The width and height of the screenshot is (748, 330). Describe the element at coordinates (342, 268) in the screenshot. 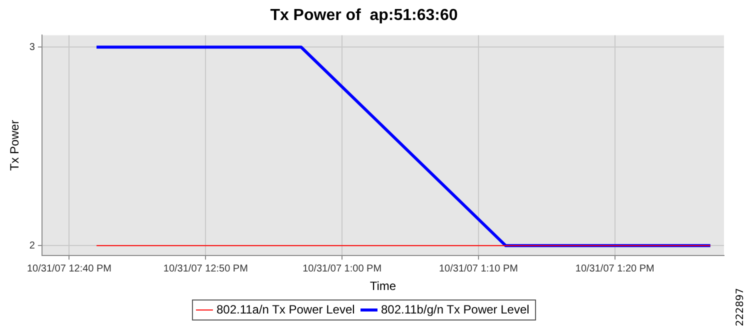

I see `x-tick-label: 10/31/07 1:00 PM` at that location.